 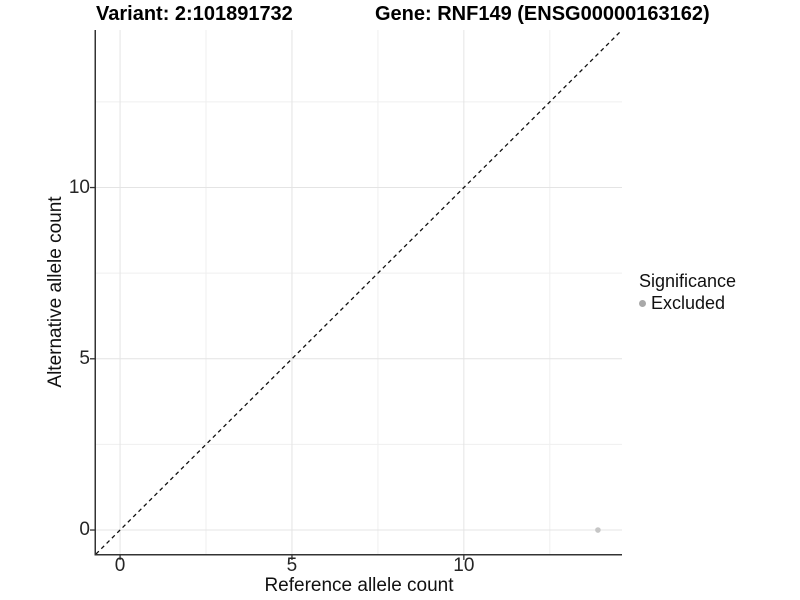 I want to click on legend-title: Significance, so click(x=688, y=281).